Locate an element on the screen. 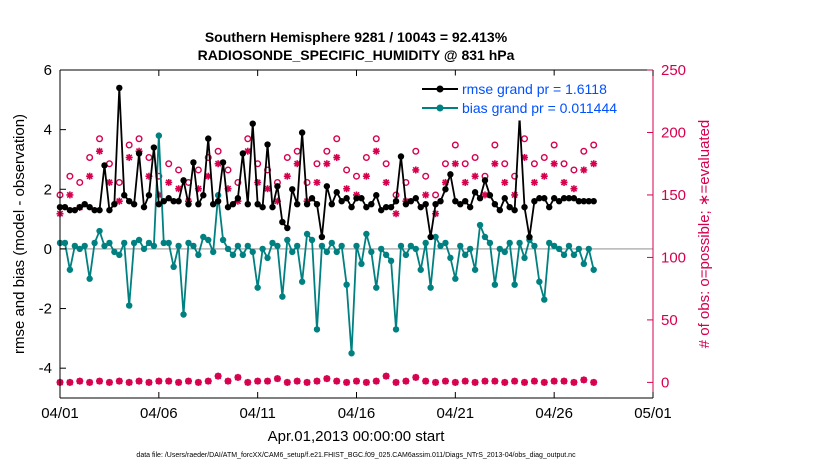  x-tick-label: 05/01 is located at coordinates (653, 413).